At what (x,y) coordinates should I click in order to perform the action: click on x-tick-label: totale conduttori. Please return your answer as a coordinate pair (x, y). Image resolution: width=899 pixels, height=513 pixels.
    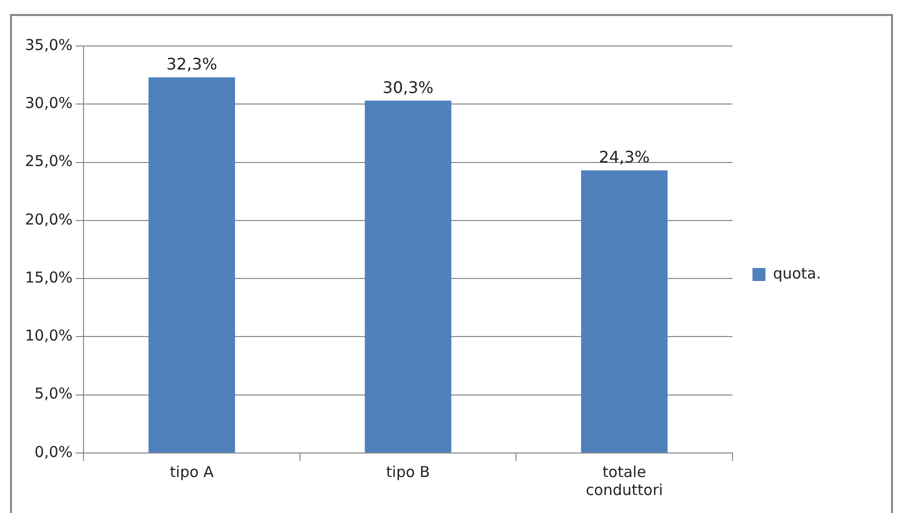
    Looking at the image, I should click on (624, 480).